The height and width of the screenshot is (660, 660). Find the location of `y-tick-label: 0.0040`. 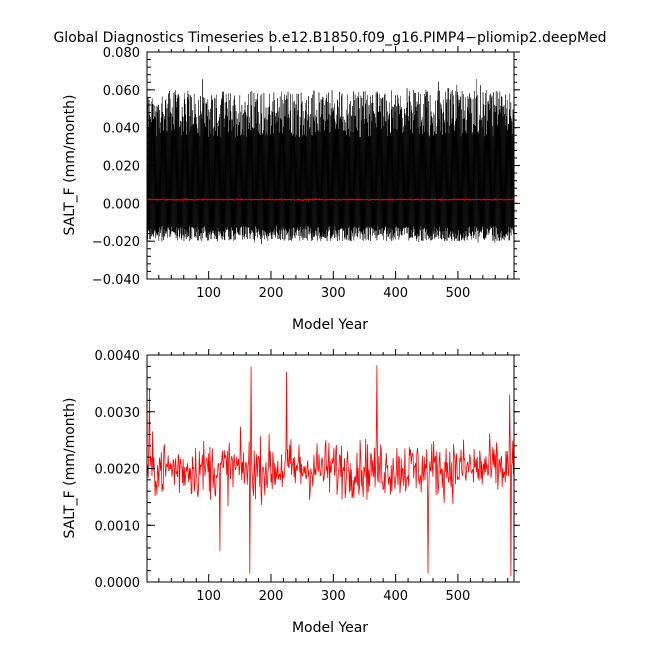

y-tick-label: 0.0040 is located at coordinates (118, 356).